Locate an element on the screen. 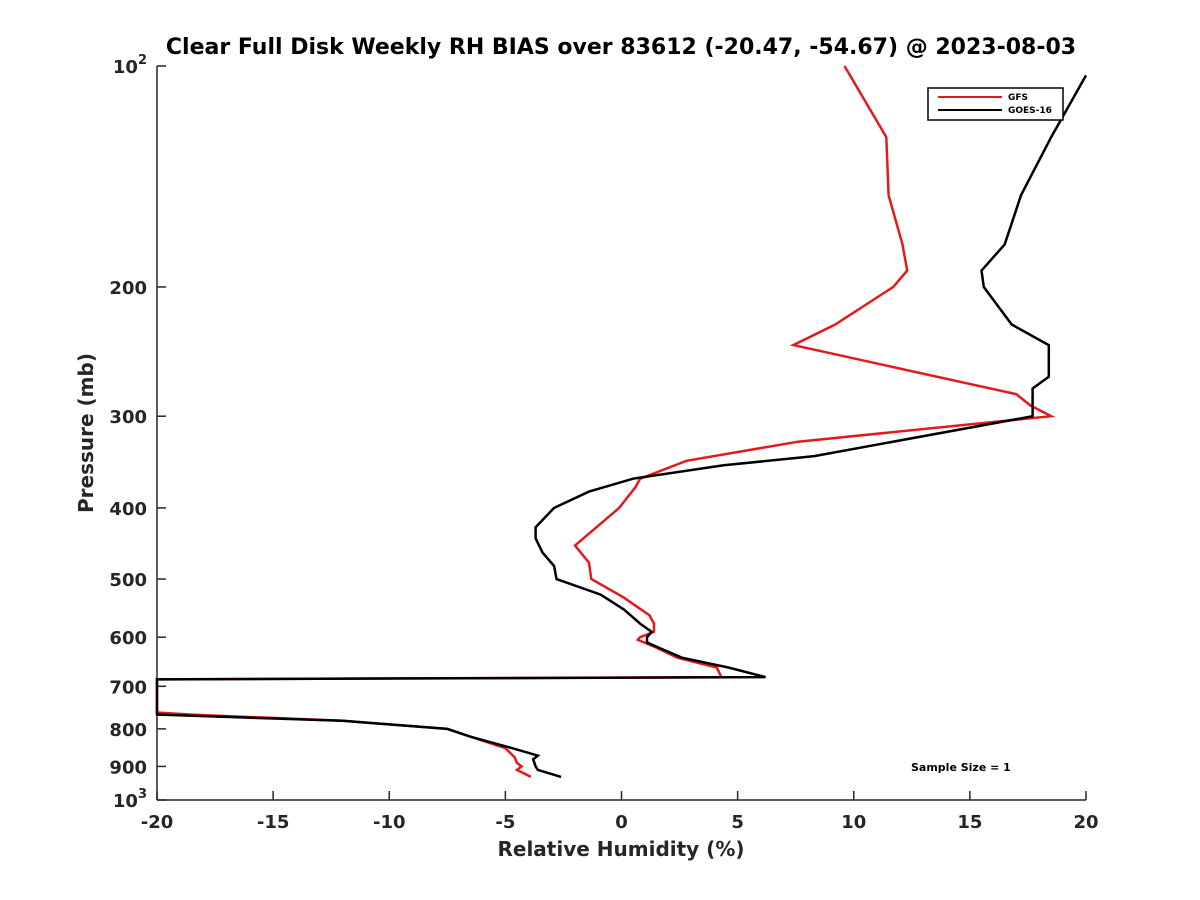 The width and height of the screenshot is (1200, 900). x-tick-label: -5 is located at coordinates (505, 822).